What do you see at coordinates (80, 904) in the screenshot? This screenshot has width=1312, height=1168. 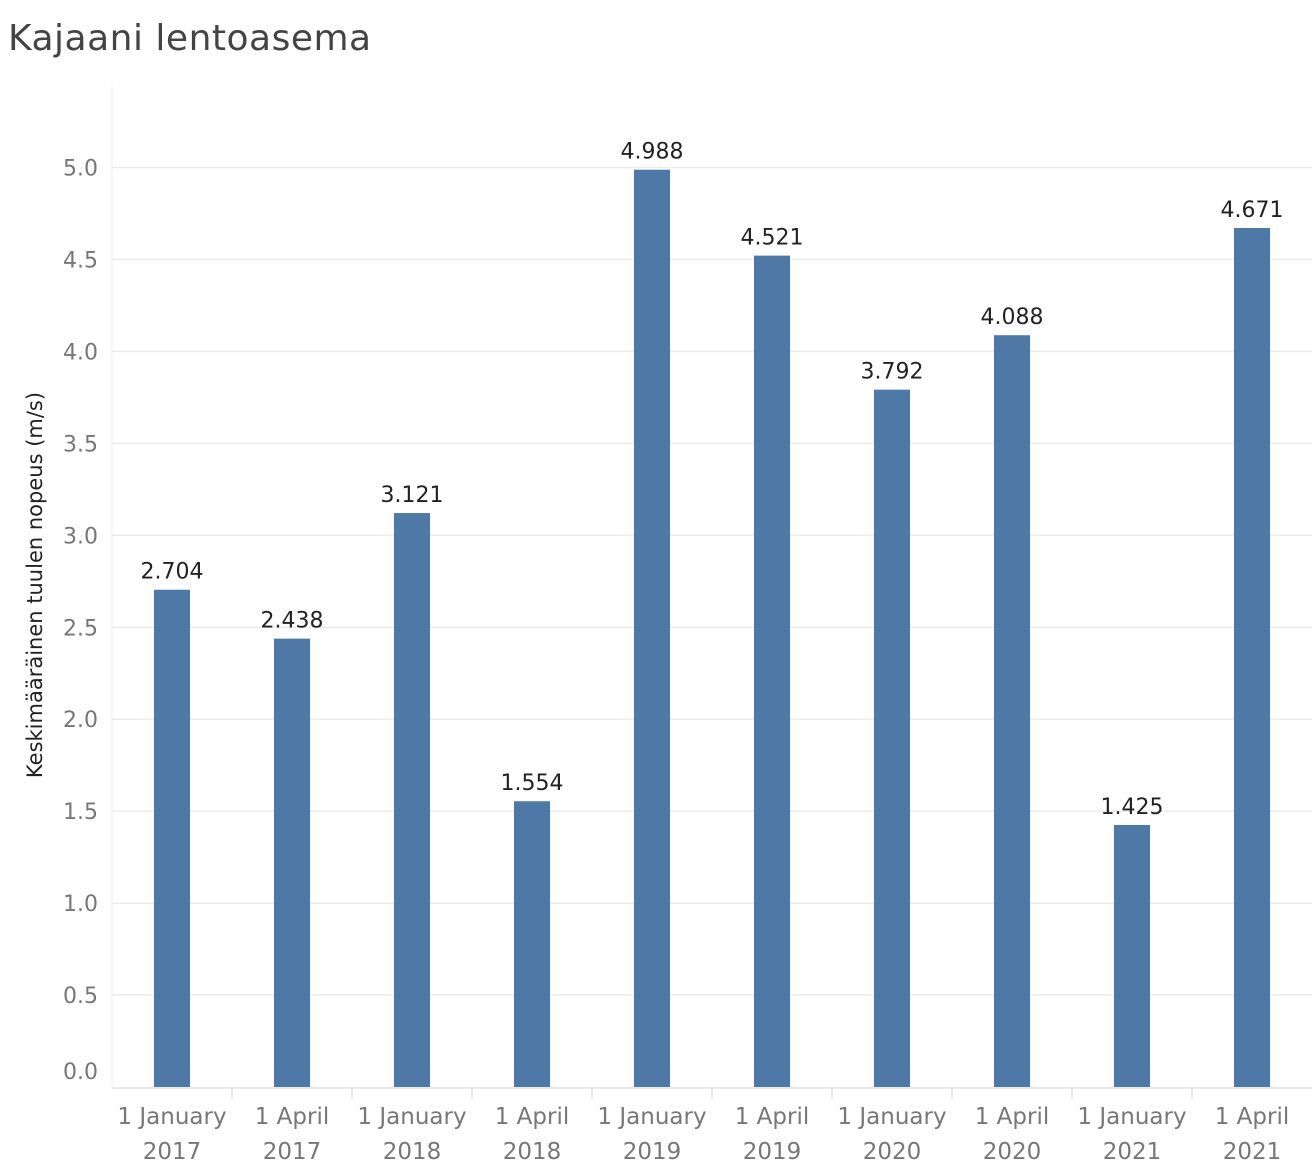 I see `y-tick-label: 1.0` at bounding box center [80, 904].